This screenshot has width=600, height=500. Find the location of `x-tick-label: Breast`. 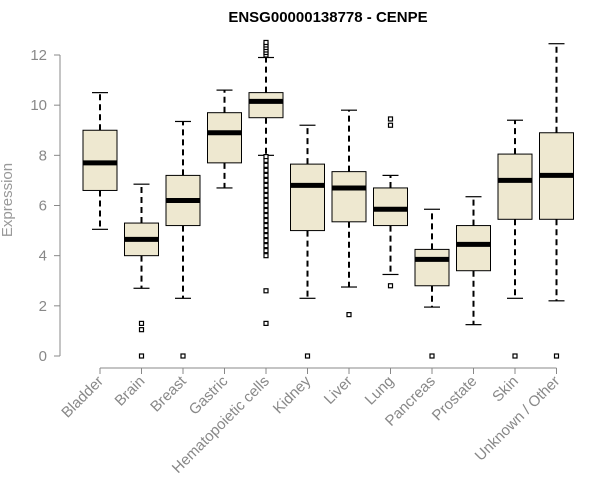

x-tick-label: Breast is located at coordinates (168, 393).